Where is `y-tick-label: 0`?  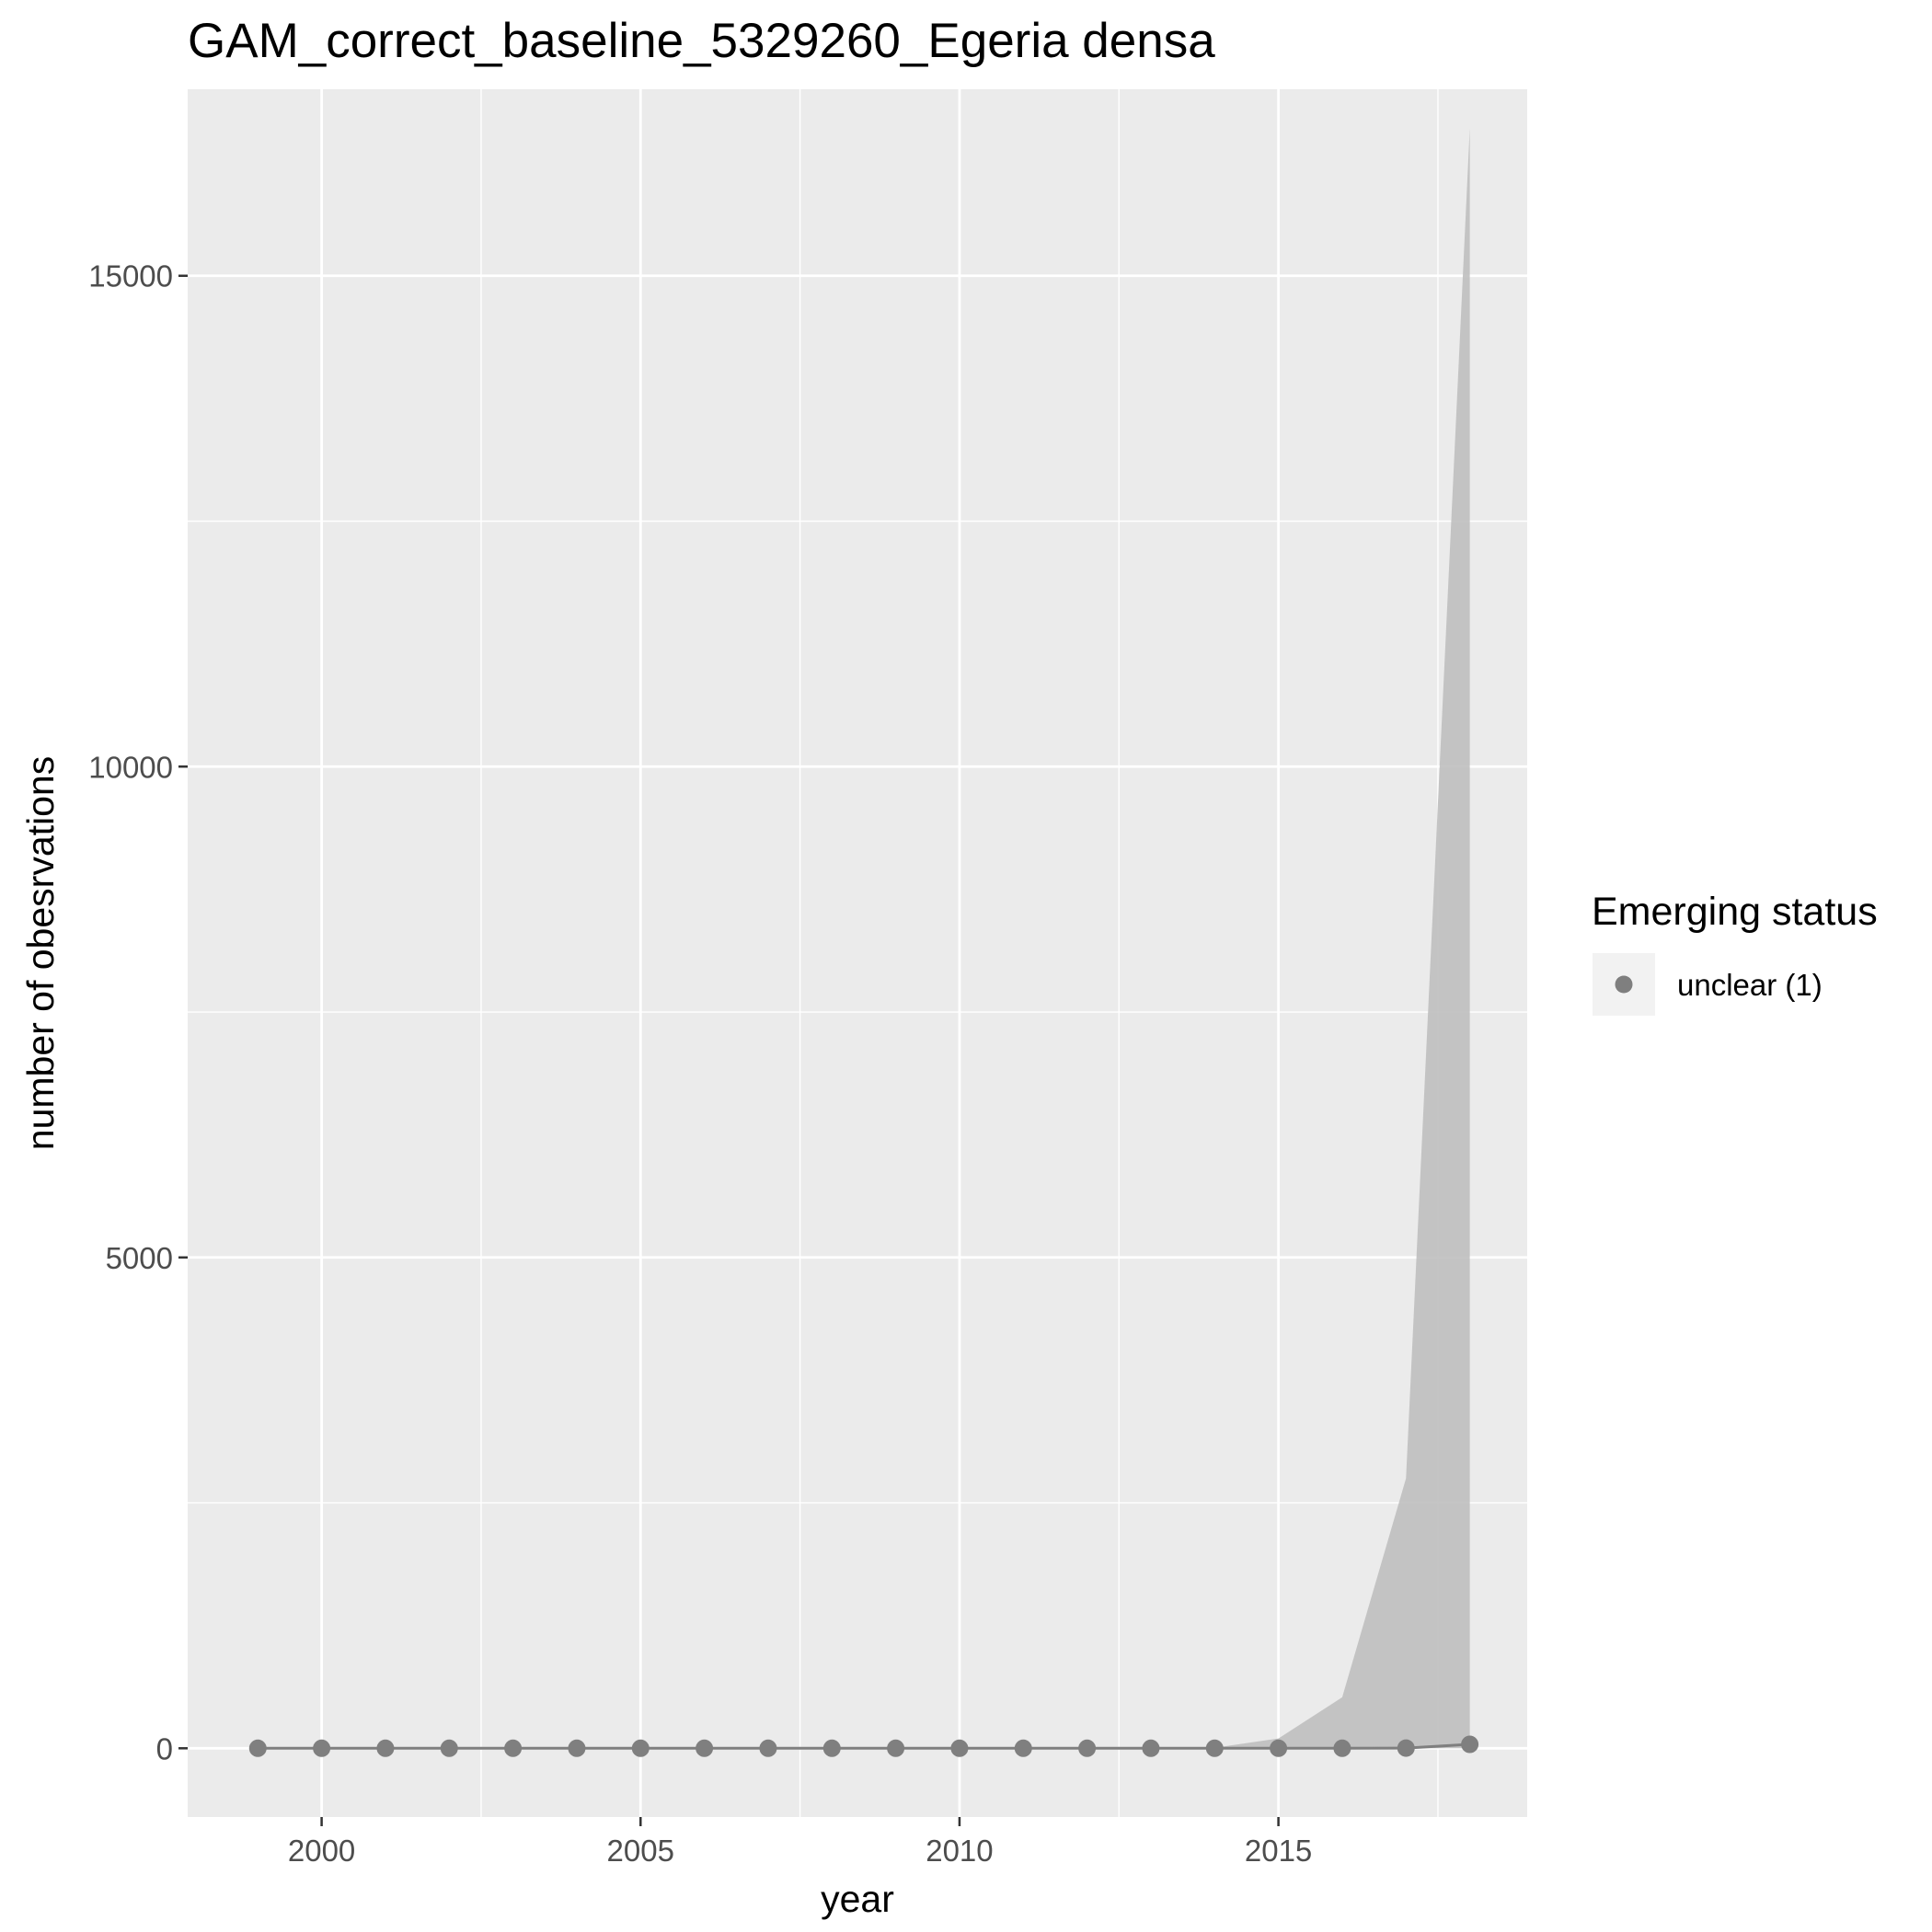
y-tick-label: 0 is located at coordinates (164, 1748).